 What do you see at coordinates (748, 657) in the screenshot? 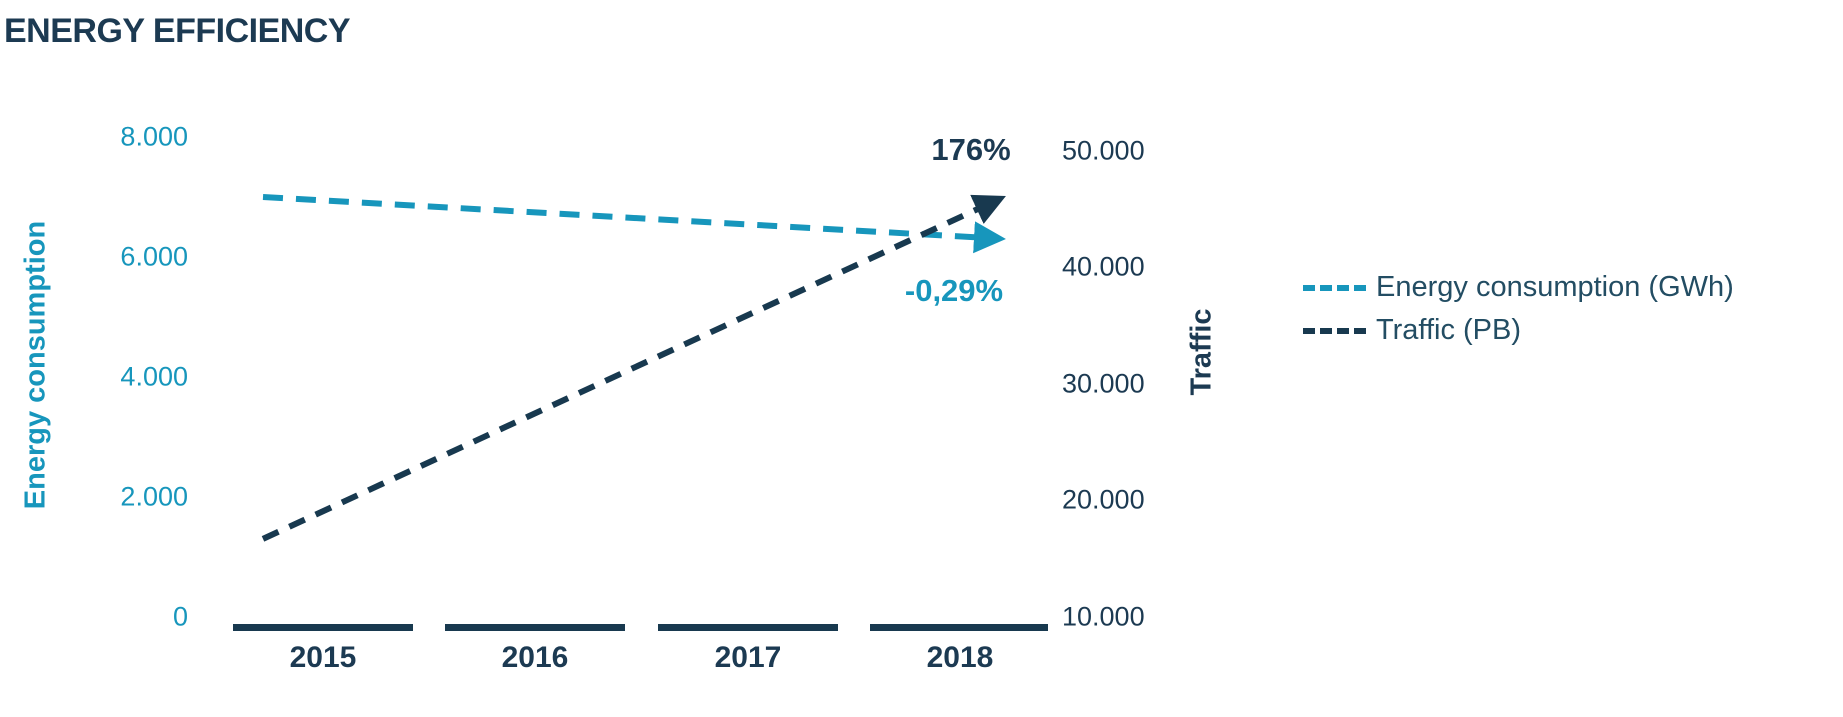
I see `x-axis-label: 2017` at bounding box center [748, 657].